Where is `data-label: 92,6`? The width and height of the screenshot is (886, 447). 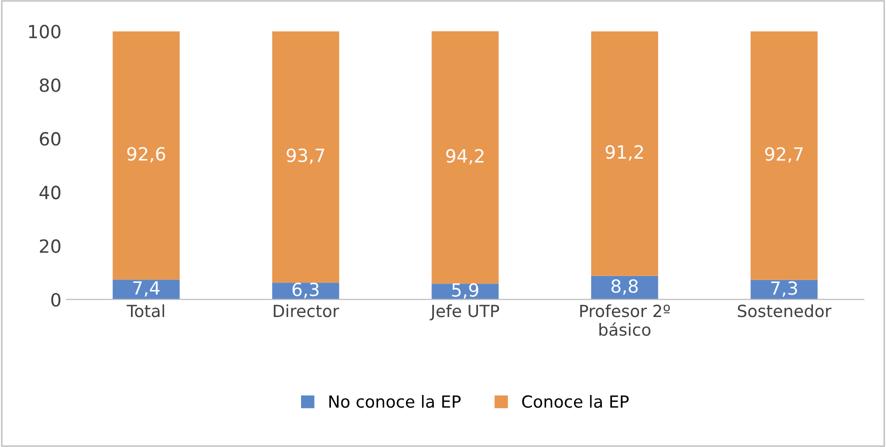
data-label: 92,6 is located at coordinates (146, 155).